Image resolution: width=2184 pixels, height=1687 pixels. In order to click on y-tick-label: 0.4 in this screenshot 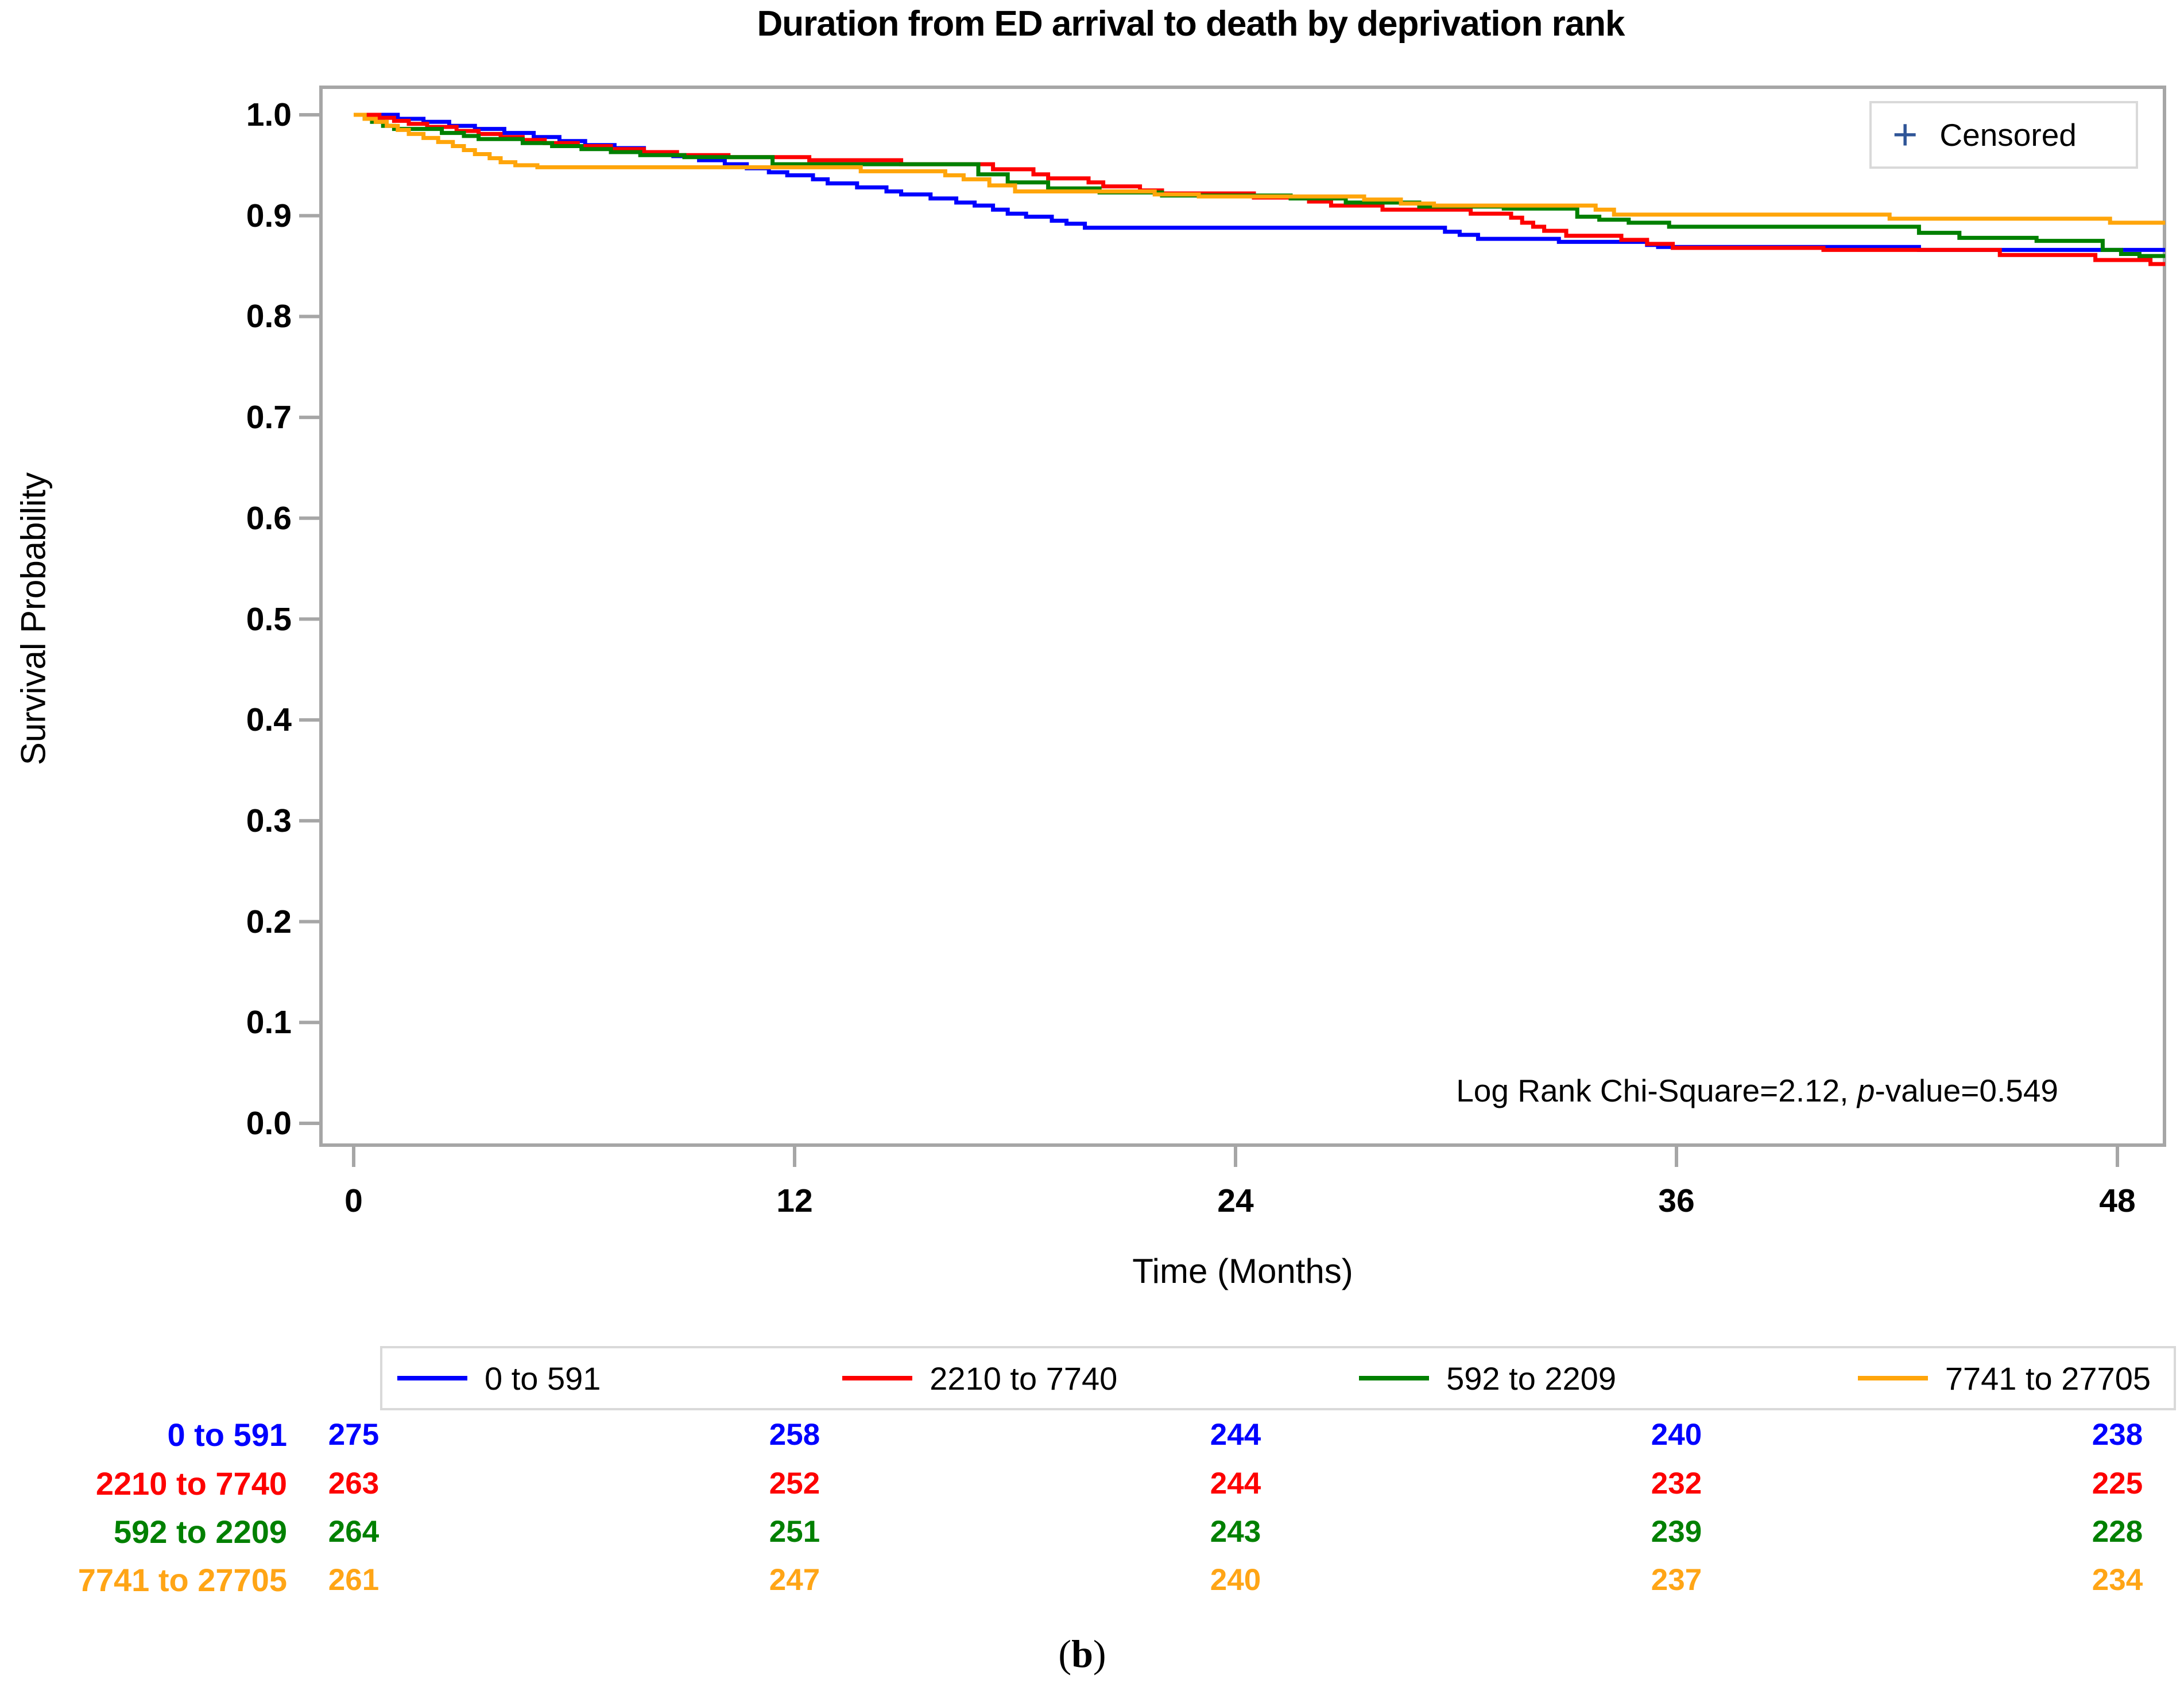, I will do `click(269, 720)`.